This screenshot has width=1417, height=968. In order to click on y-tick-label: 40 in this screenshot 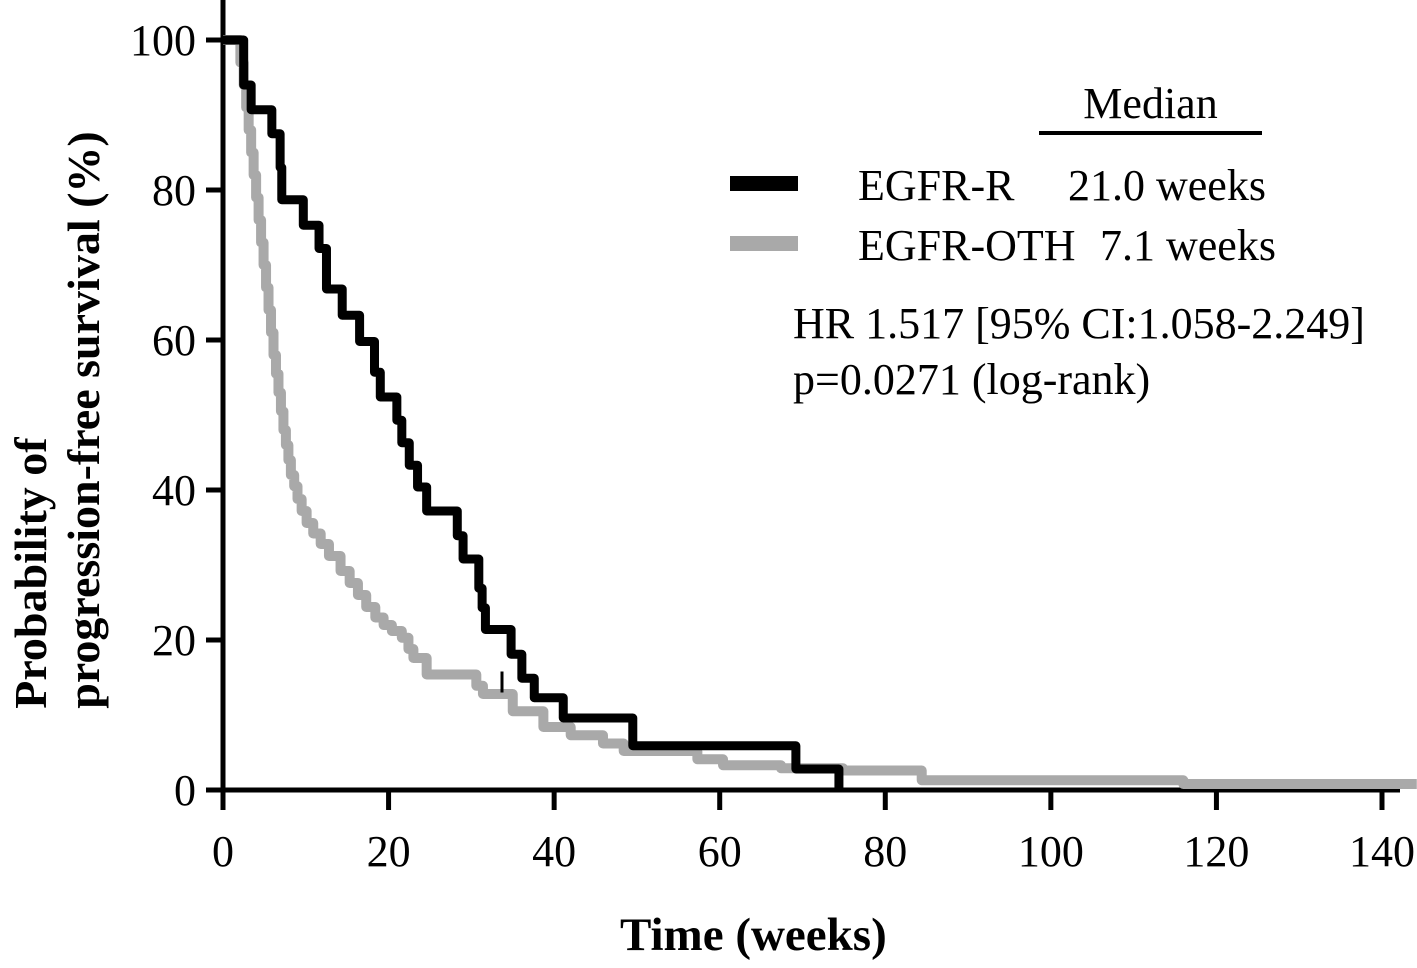, I will do `click(174, 490)`.